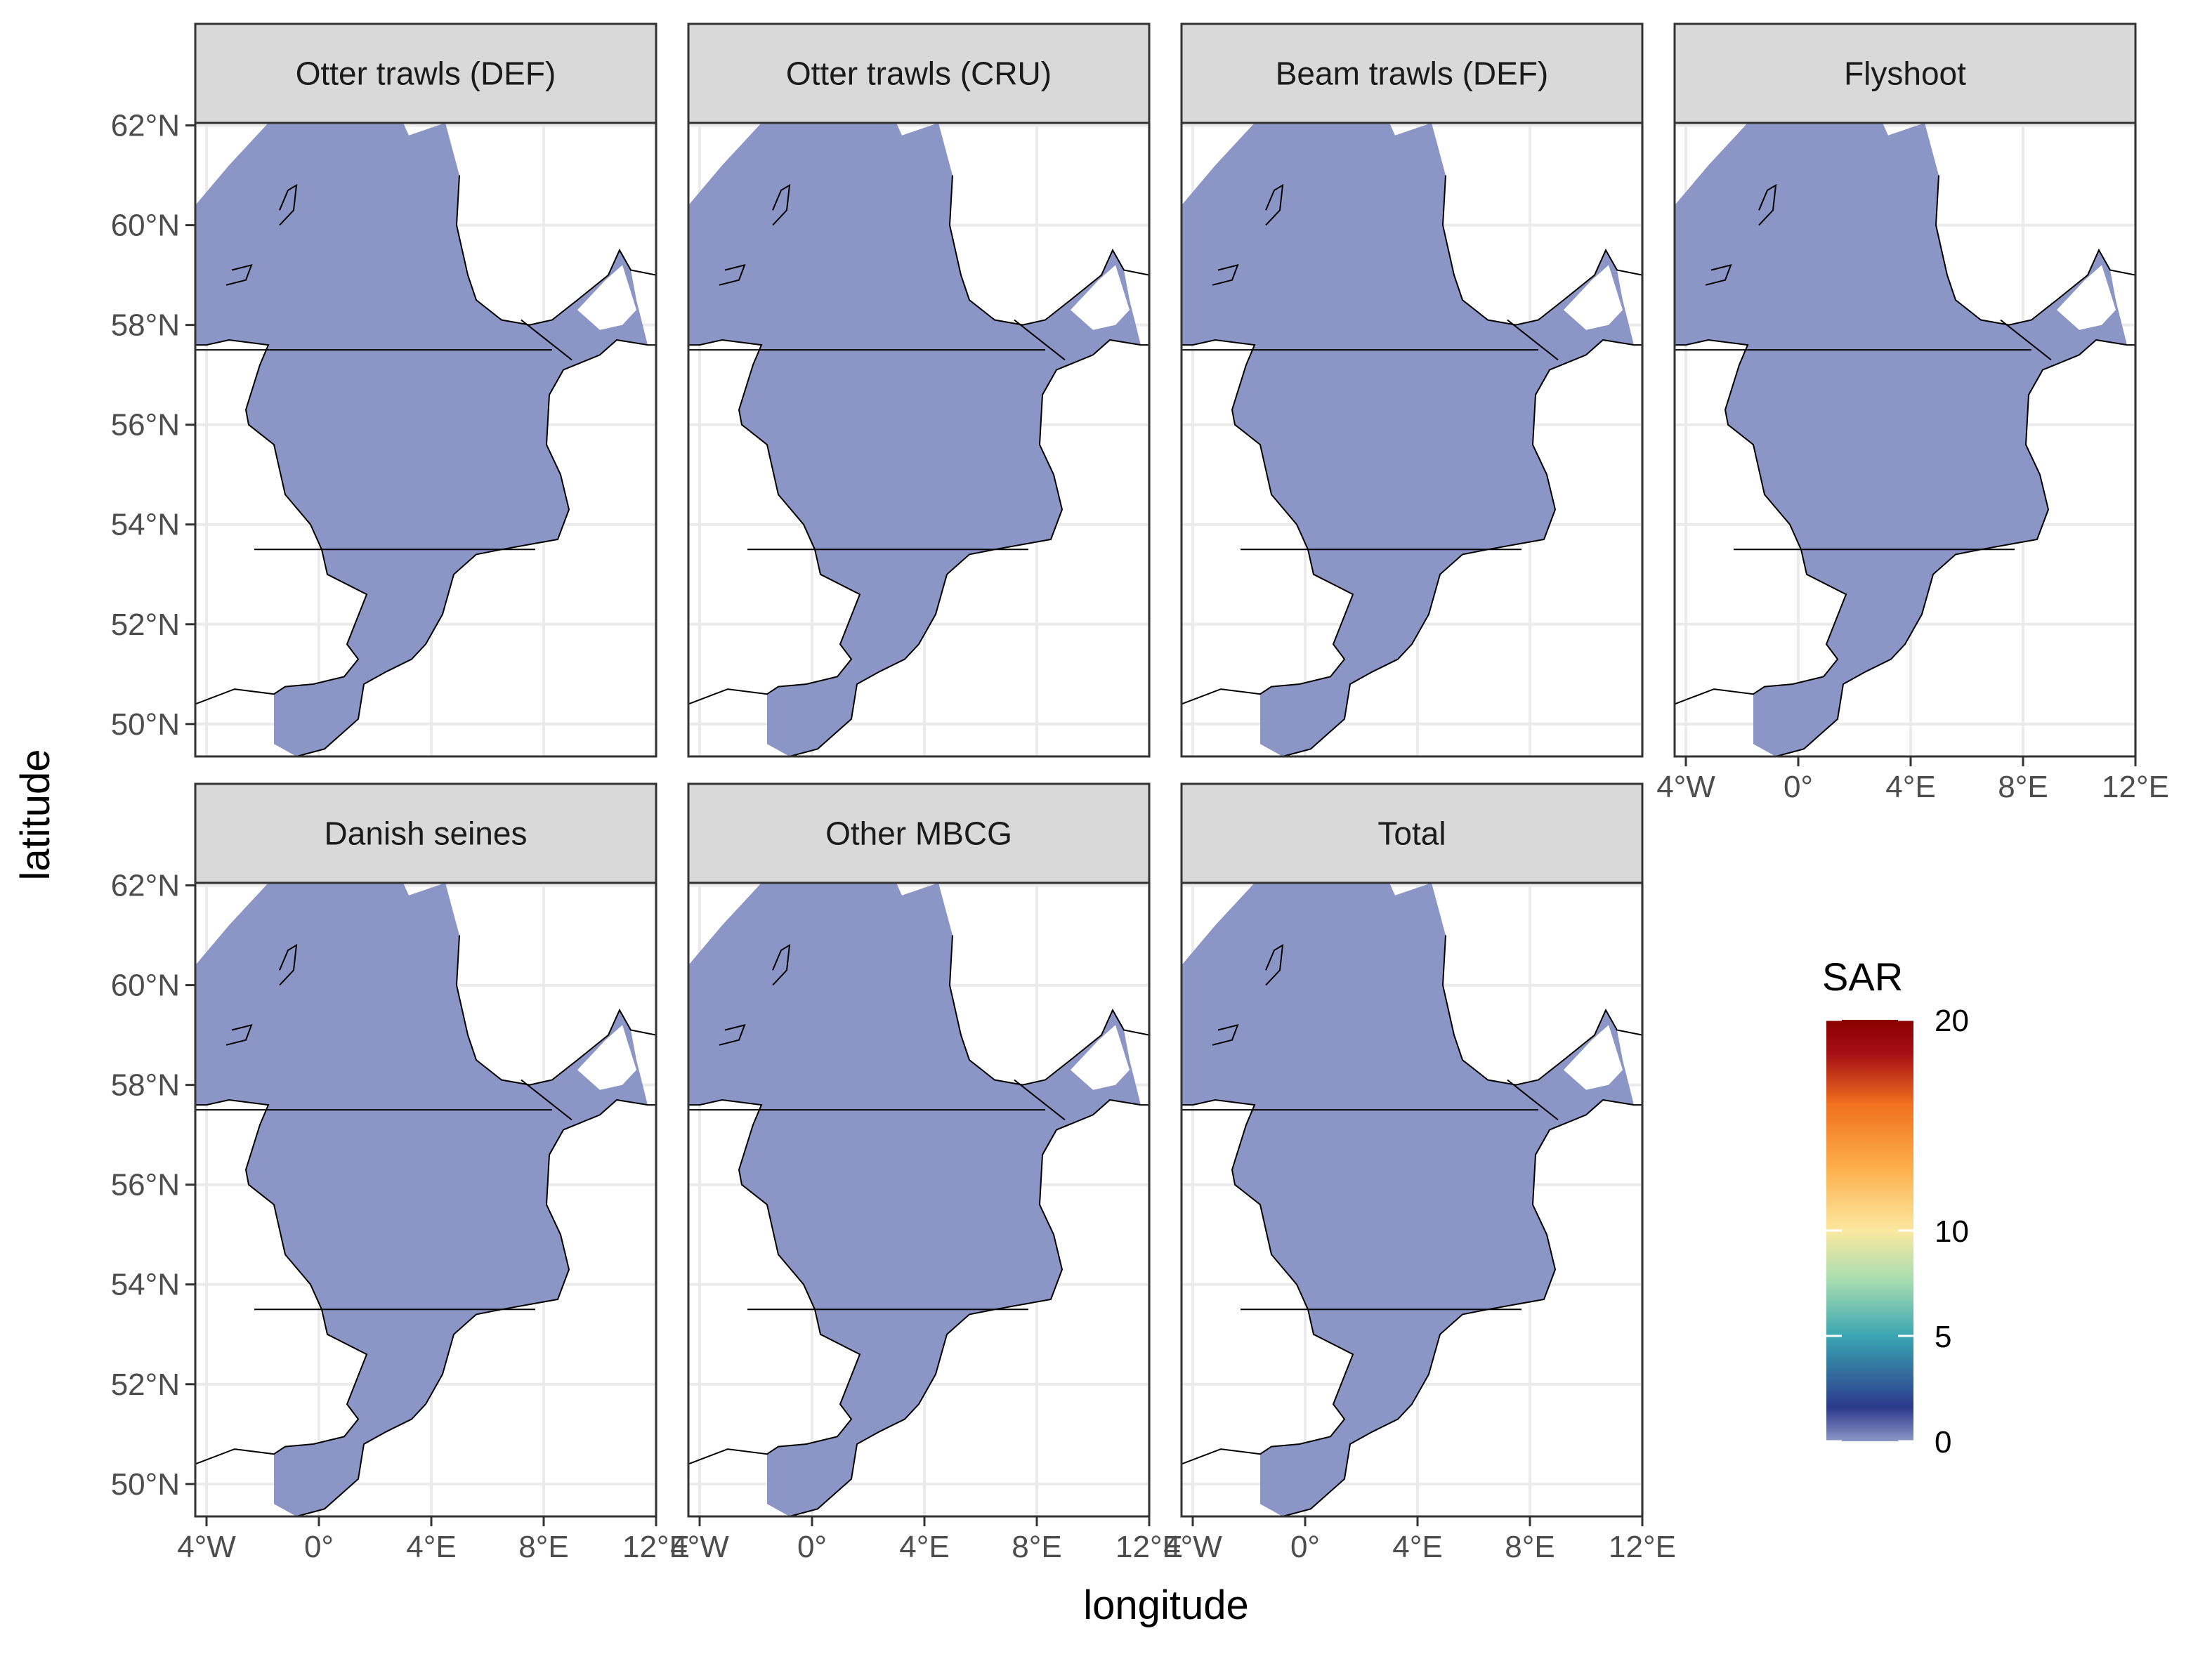  I want to click on strip-label: Other MBCG, so click(918, 833).